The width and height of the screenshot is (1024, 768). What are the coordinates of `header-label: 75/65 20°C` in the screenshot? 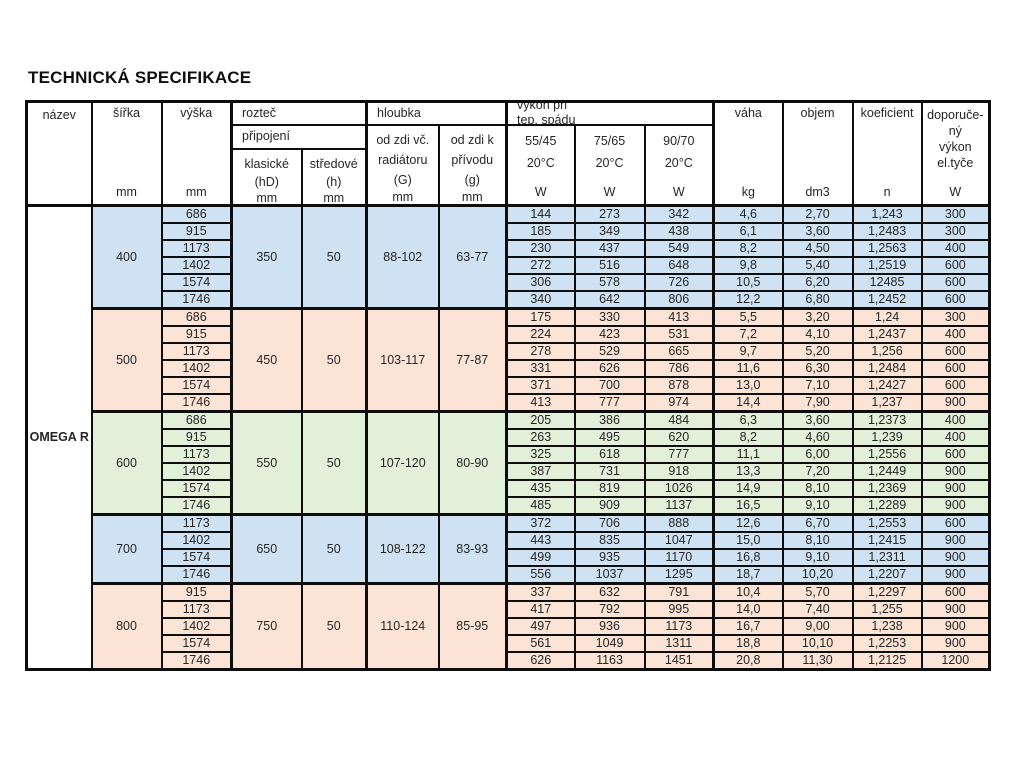 It's located at (609, 152).